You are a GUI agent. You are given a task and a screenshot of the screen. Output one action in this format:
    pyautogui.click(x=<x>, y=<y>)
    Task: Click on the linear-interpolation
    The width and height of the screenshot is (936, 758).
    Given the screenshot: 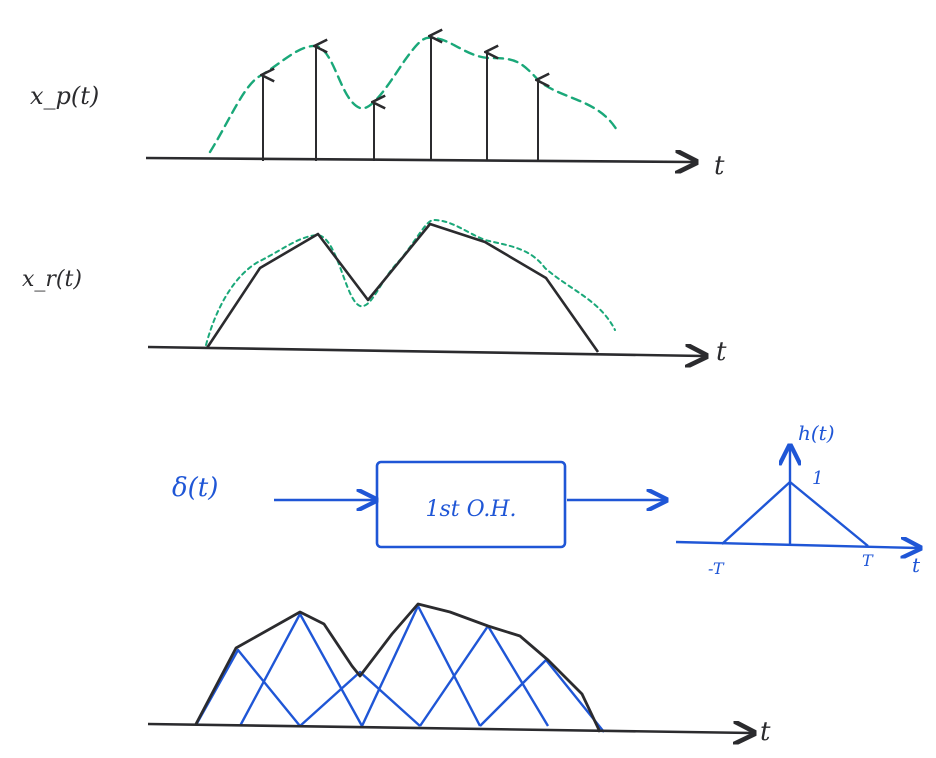 What is the action you would take?
    pyautogui.click(x=402, y=287)
    